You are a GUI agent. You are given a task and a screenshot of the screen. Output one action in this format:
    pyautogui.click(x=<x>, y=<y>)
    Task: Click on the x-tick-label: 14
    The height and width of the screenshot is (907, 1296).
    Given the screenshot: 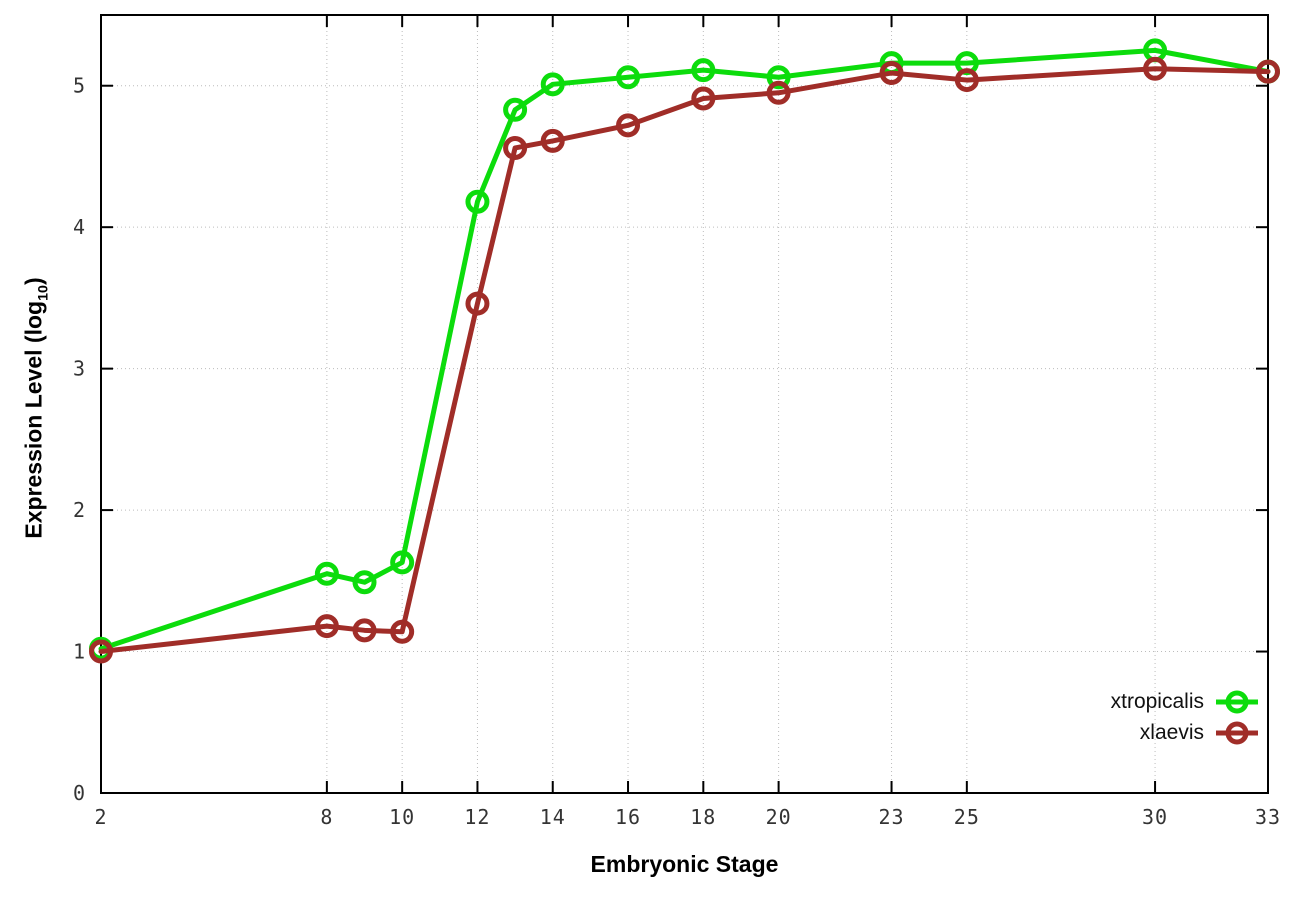 What is the action you would take?
    pyautogui.click(x=553, y=817)
    